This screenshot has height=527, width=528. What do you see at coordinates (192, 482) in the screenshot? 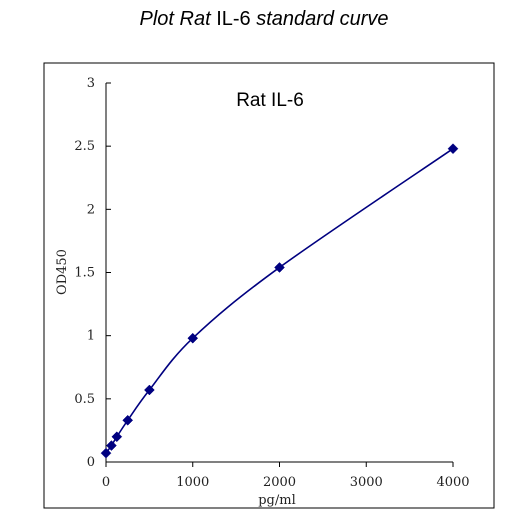
I see `x-tick-label: 1000` at bounding box center [192, 482].